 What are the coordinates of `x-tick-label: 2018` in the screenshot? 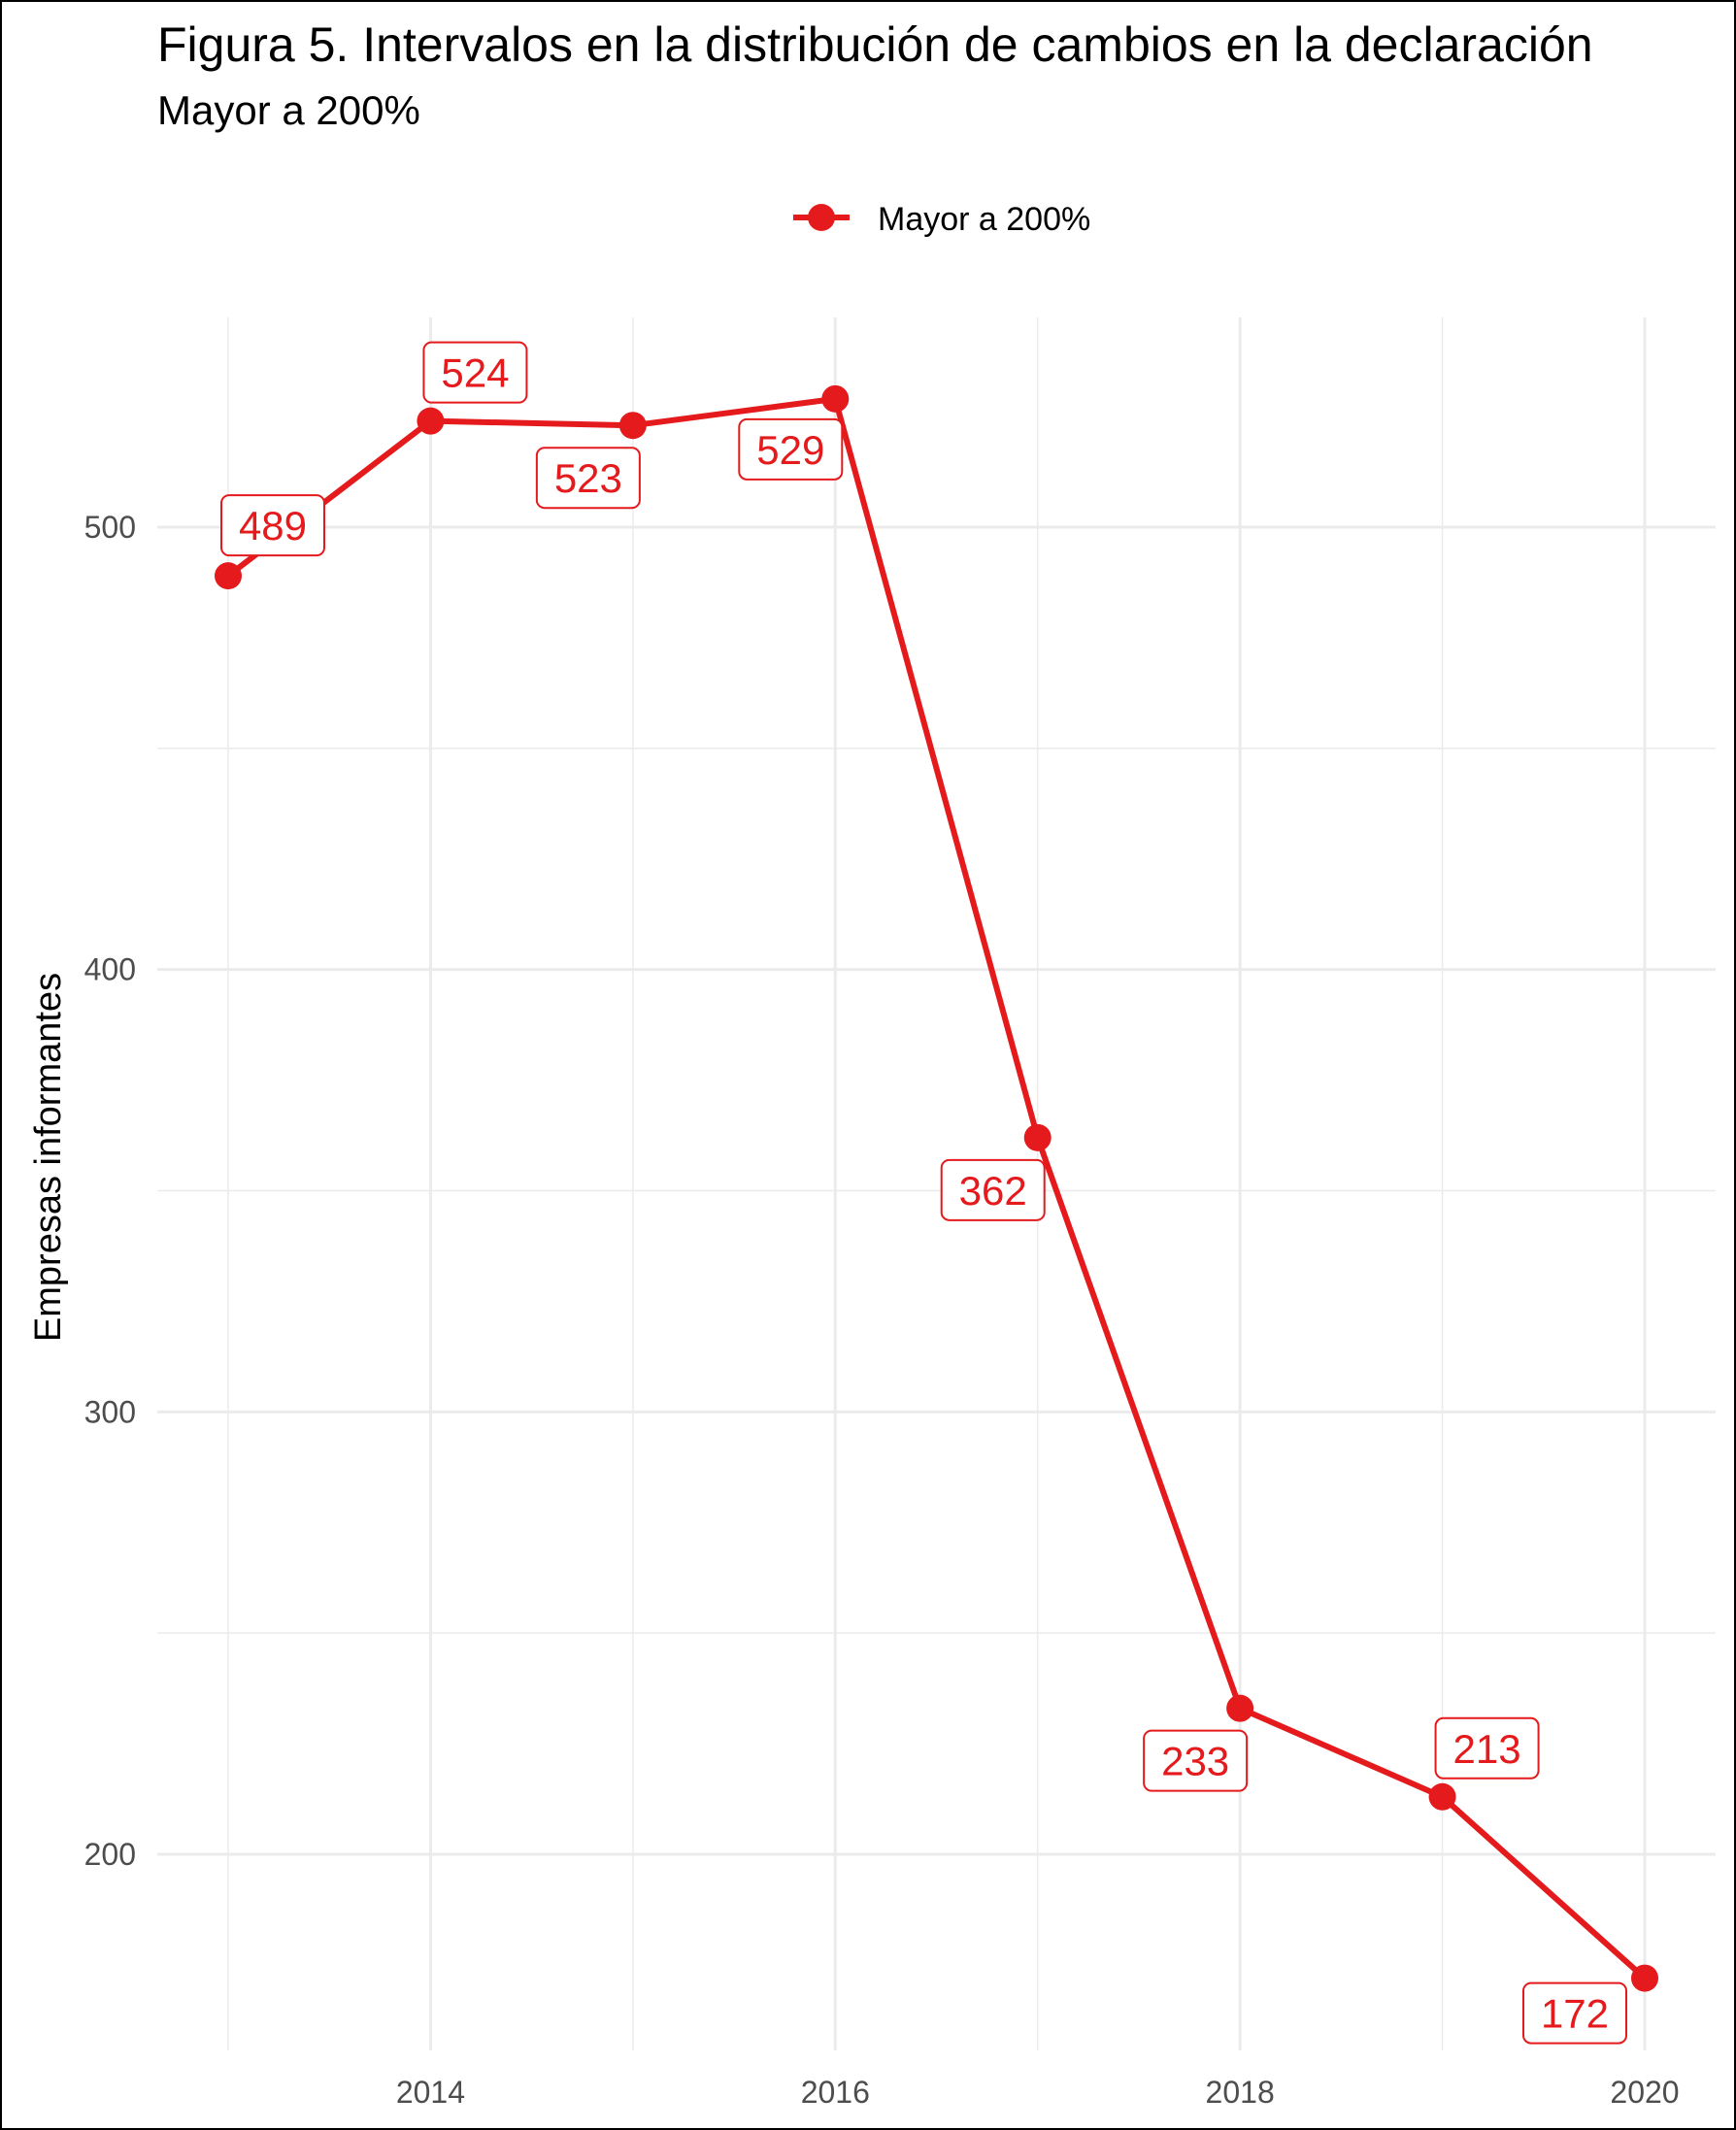 It's located at (1241, 2092).